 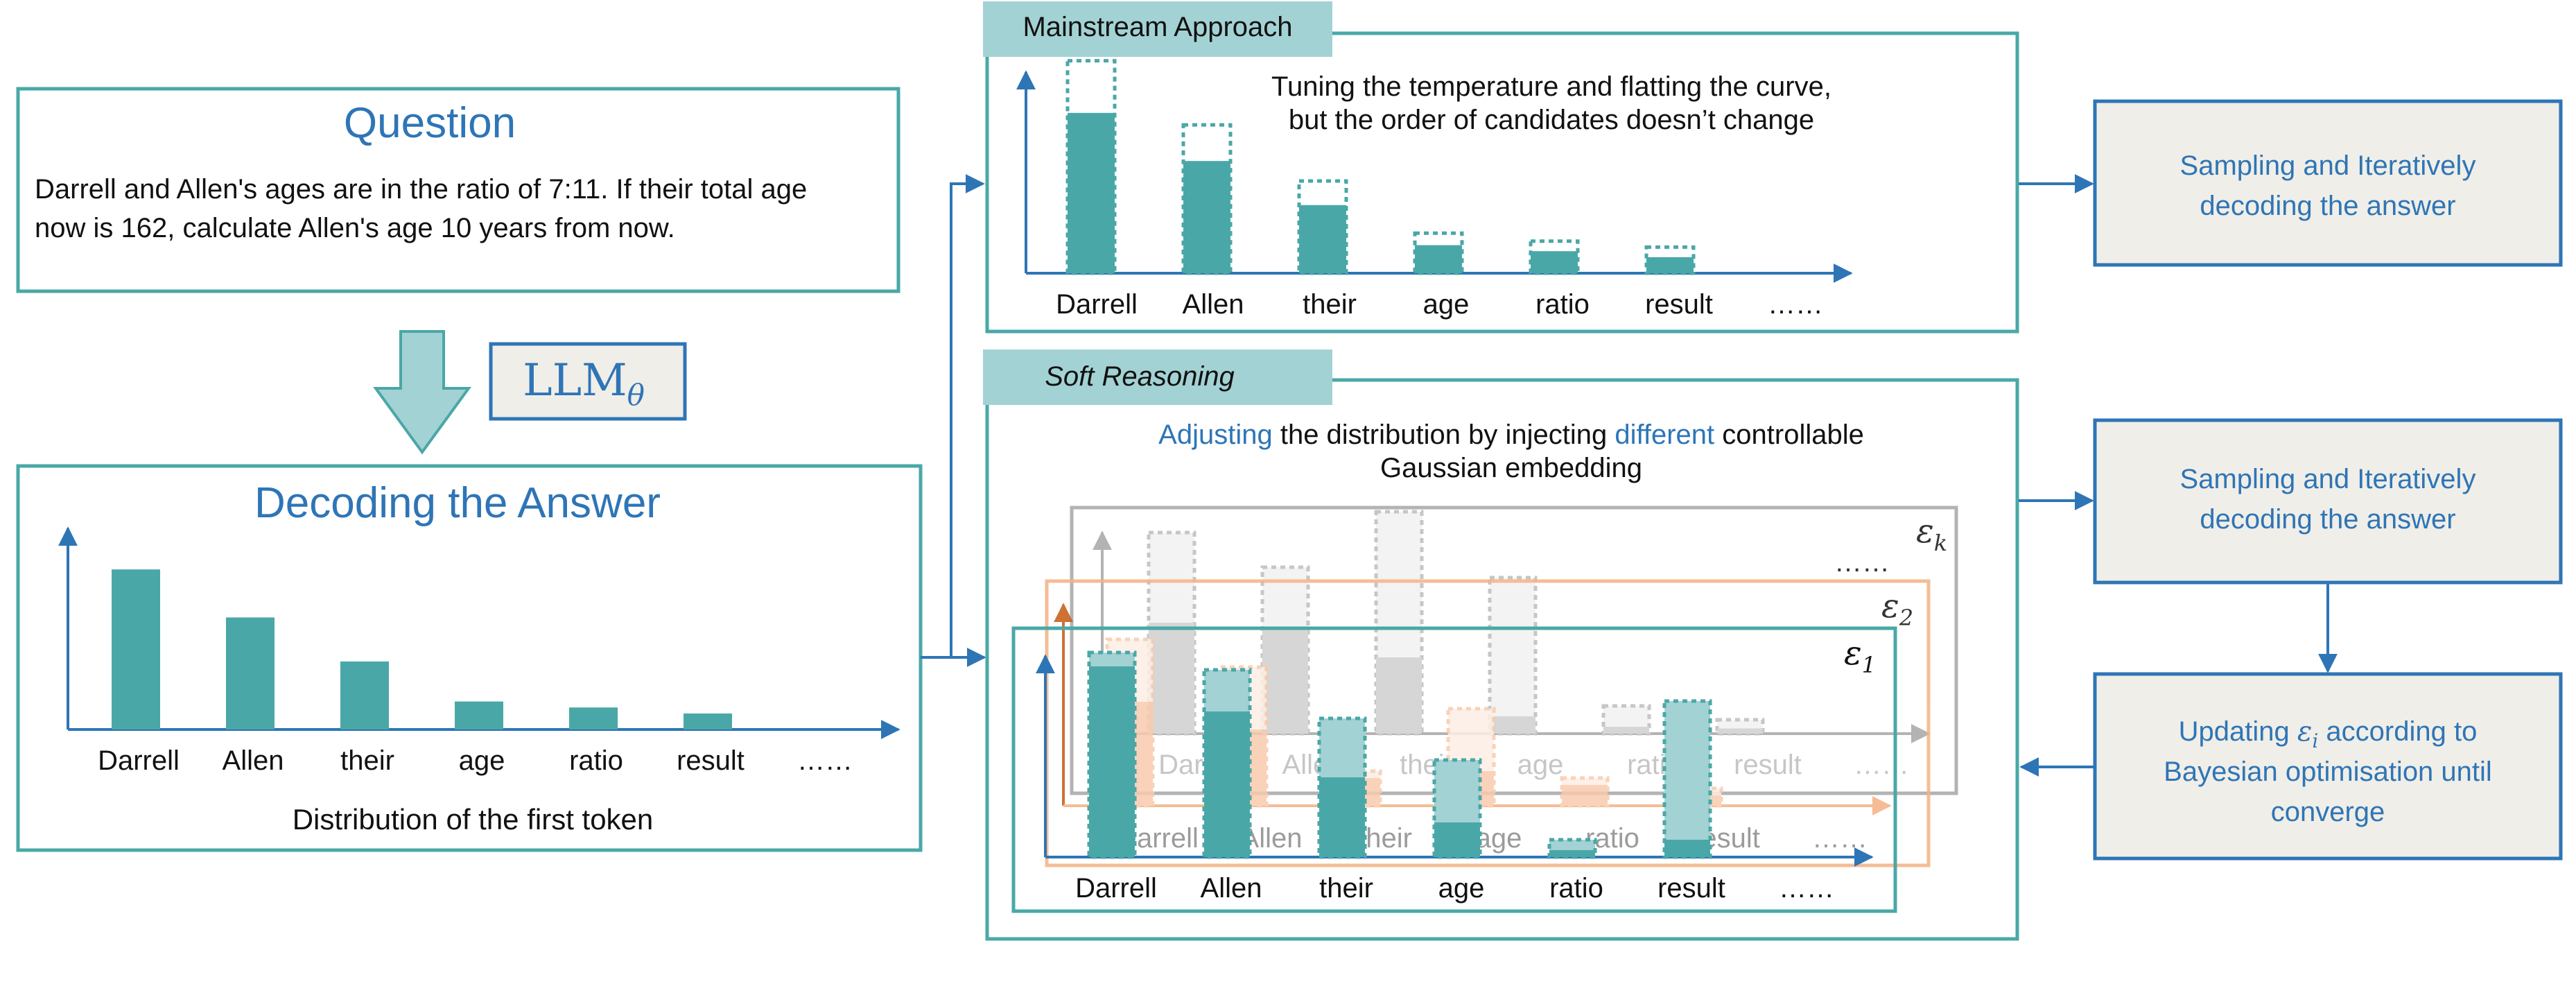 What do you see at coordinates (367, 760) in the screenshot?
I see `decoding-tick-label-their: their` at bounding box center [367, 760].